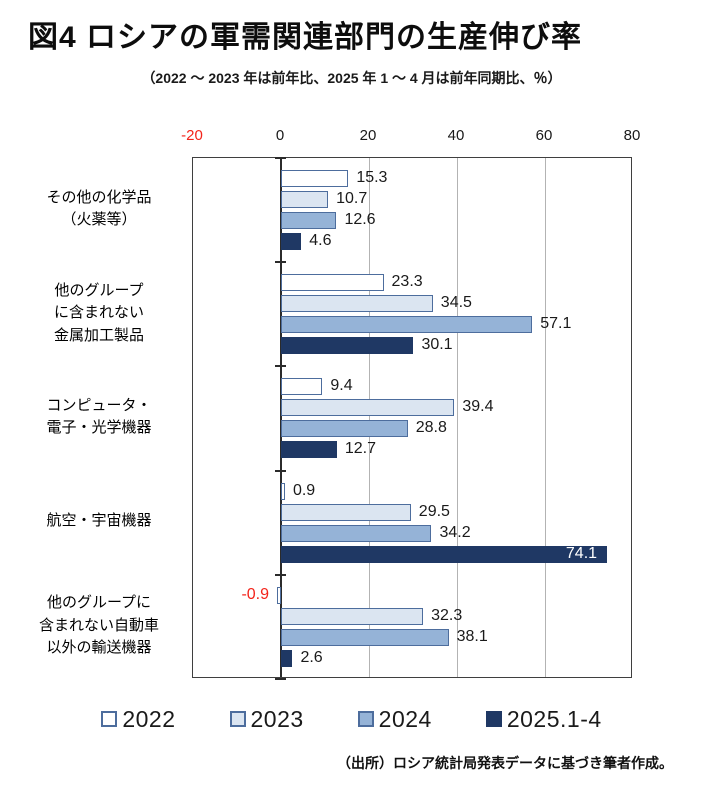 The height and width of the screenshot is (791, 703). What do you see at coordinates (410, 136) in the screenshot?
I see `x-axis-tick-labels: -20 0 20 40 60 80` at bounding box center [410, 136].